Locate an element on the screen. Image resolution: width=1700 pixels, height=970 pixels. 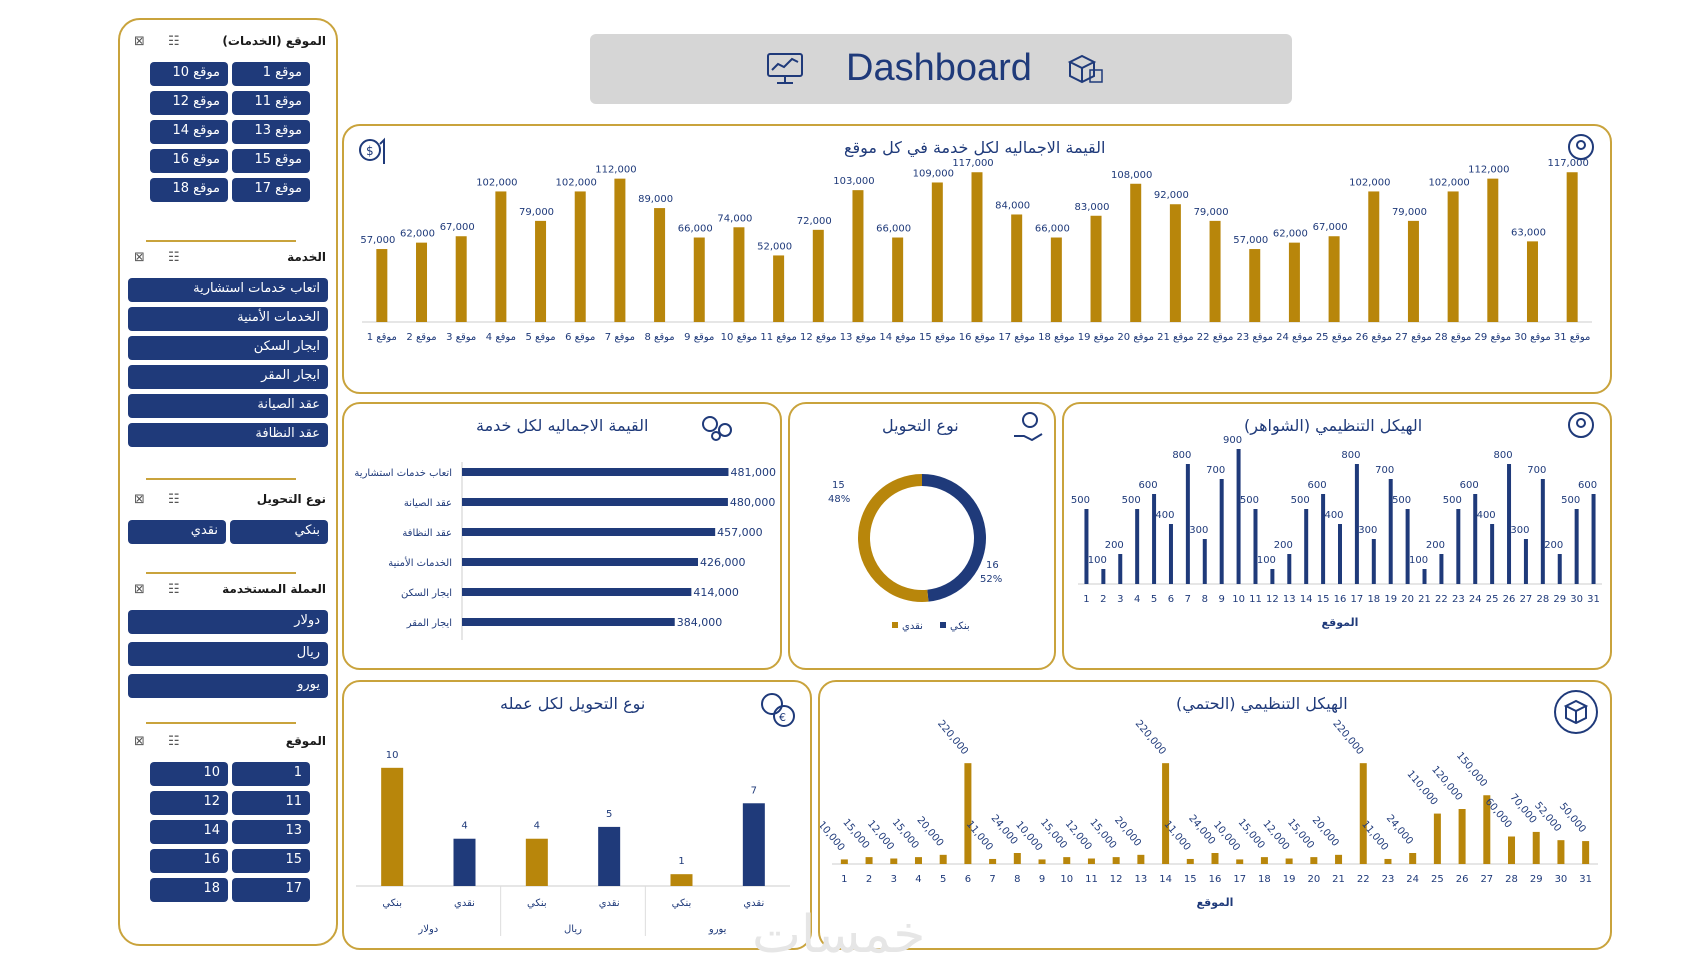
slicer-item-site: 10 is located at coordinates (189, 774).